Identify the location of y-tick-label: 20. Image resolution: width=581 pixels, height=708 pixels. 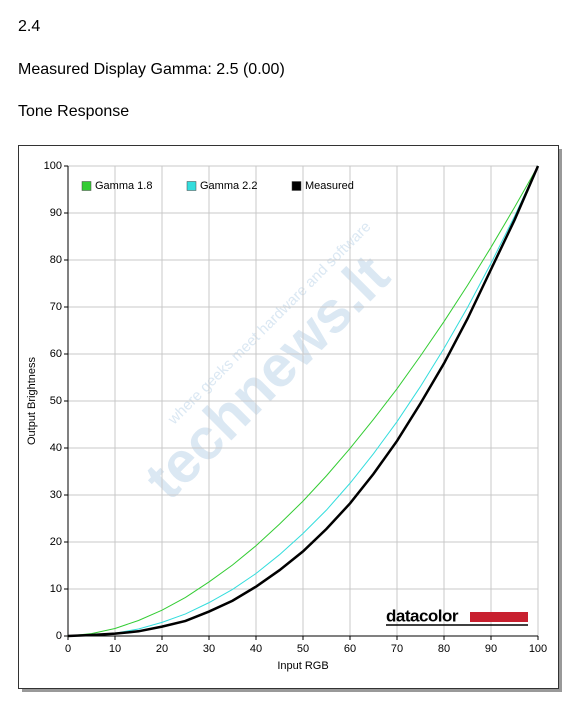
(56, 542).